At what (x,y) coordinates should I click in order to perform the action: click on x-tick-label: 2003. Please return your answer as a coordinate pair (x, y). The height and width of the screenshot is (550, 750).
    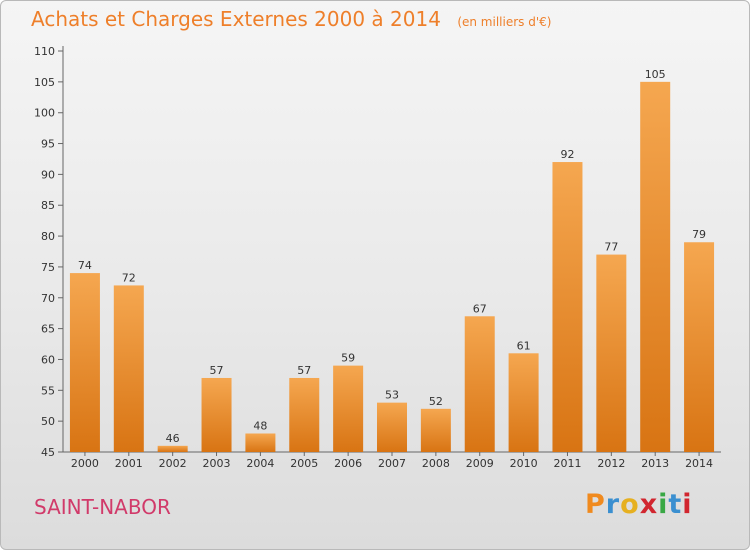
    Looking at the image, I should click on (217, 463).